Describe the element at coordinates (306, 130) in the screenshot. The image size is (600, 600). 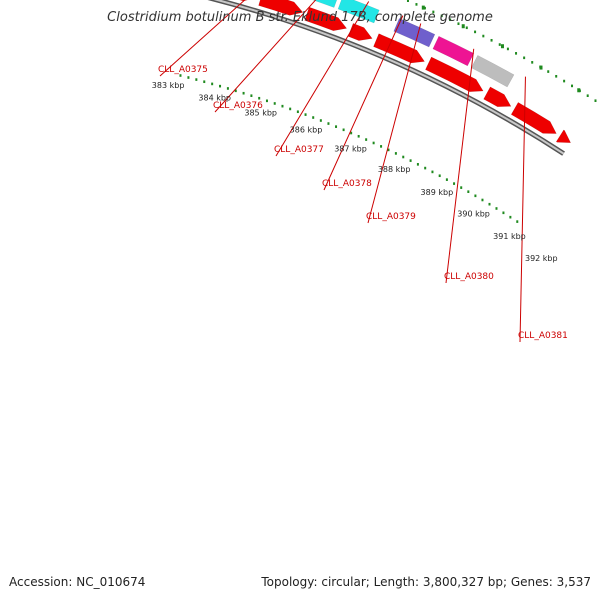
I see `scale-tick-label: 386 kbp` at that location.